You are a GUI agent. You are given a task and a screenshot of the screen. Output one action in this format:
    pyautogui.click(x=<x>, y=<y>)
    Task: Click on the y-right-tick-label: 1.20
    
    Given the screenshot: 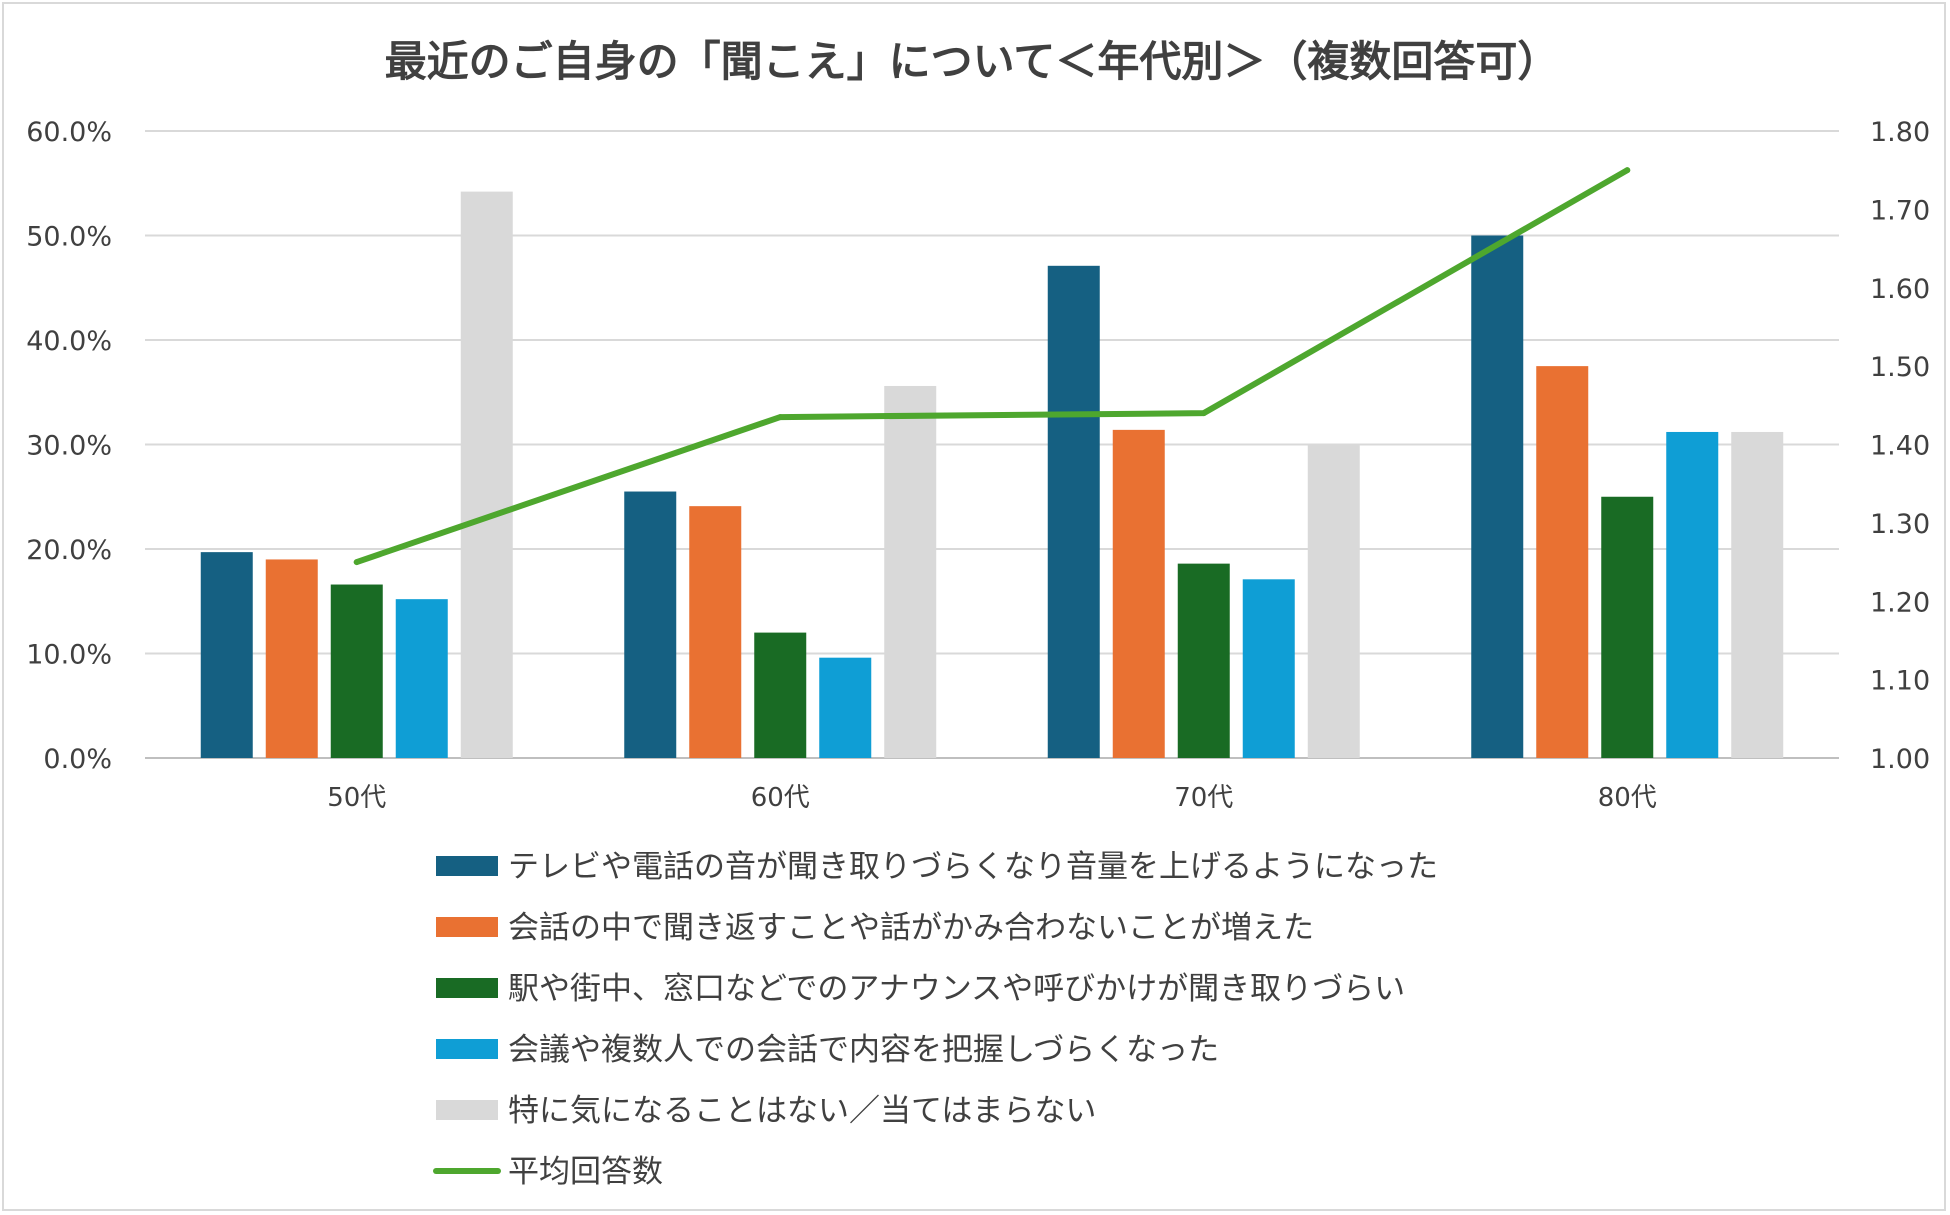 What is the action you would take?
    pyautogui.click(x=1900, y=602)
    